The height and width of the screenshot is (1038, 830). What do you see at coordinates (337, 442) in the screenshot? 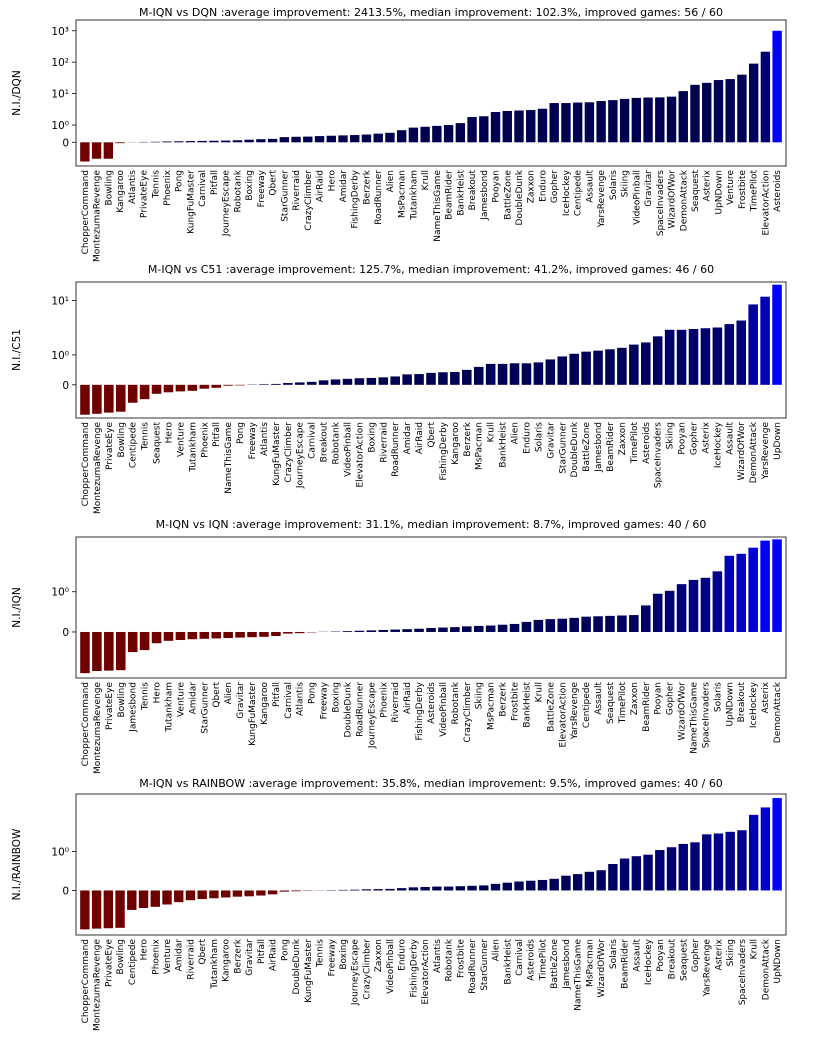
I see `x-tick-label: Robotank` at bounding box center [337, 442].